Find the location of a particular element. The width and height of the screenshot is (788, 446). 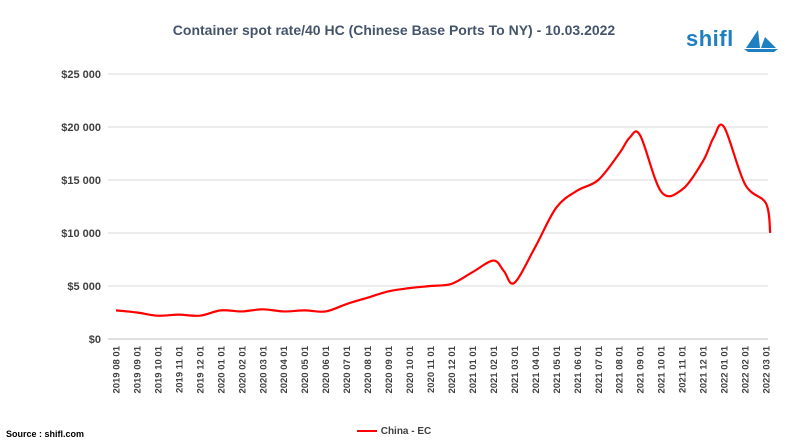

y-axis-ticks: $0 $5 000 $10 000 $15 000 $20 000 $25 000 is located at coordinates (81, 207).